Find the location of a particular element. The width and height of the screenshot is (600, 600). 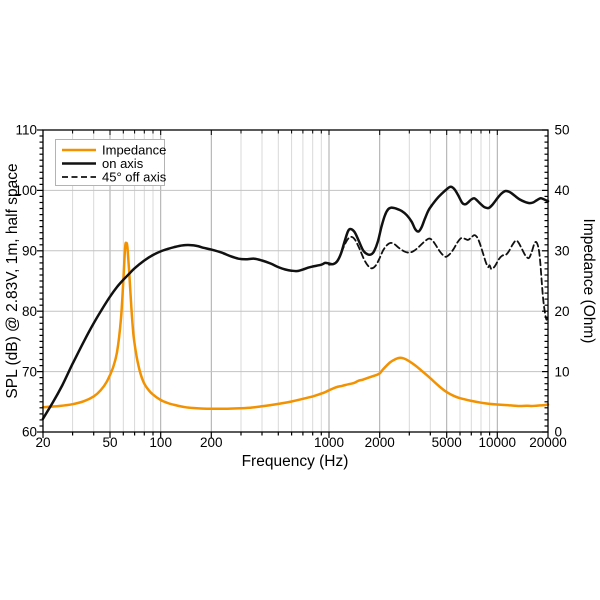

x-tick-label: 10000 is located at coordinates (498, 442).